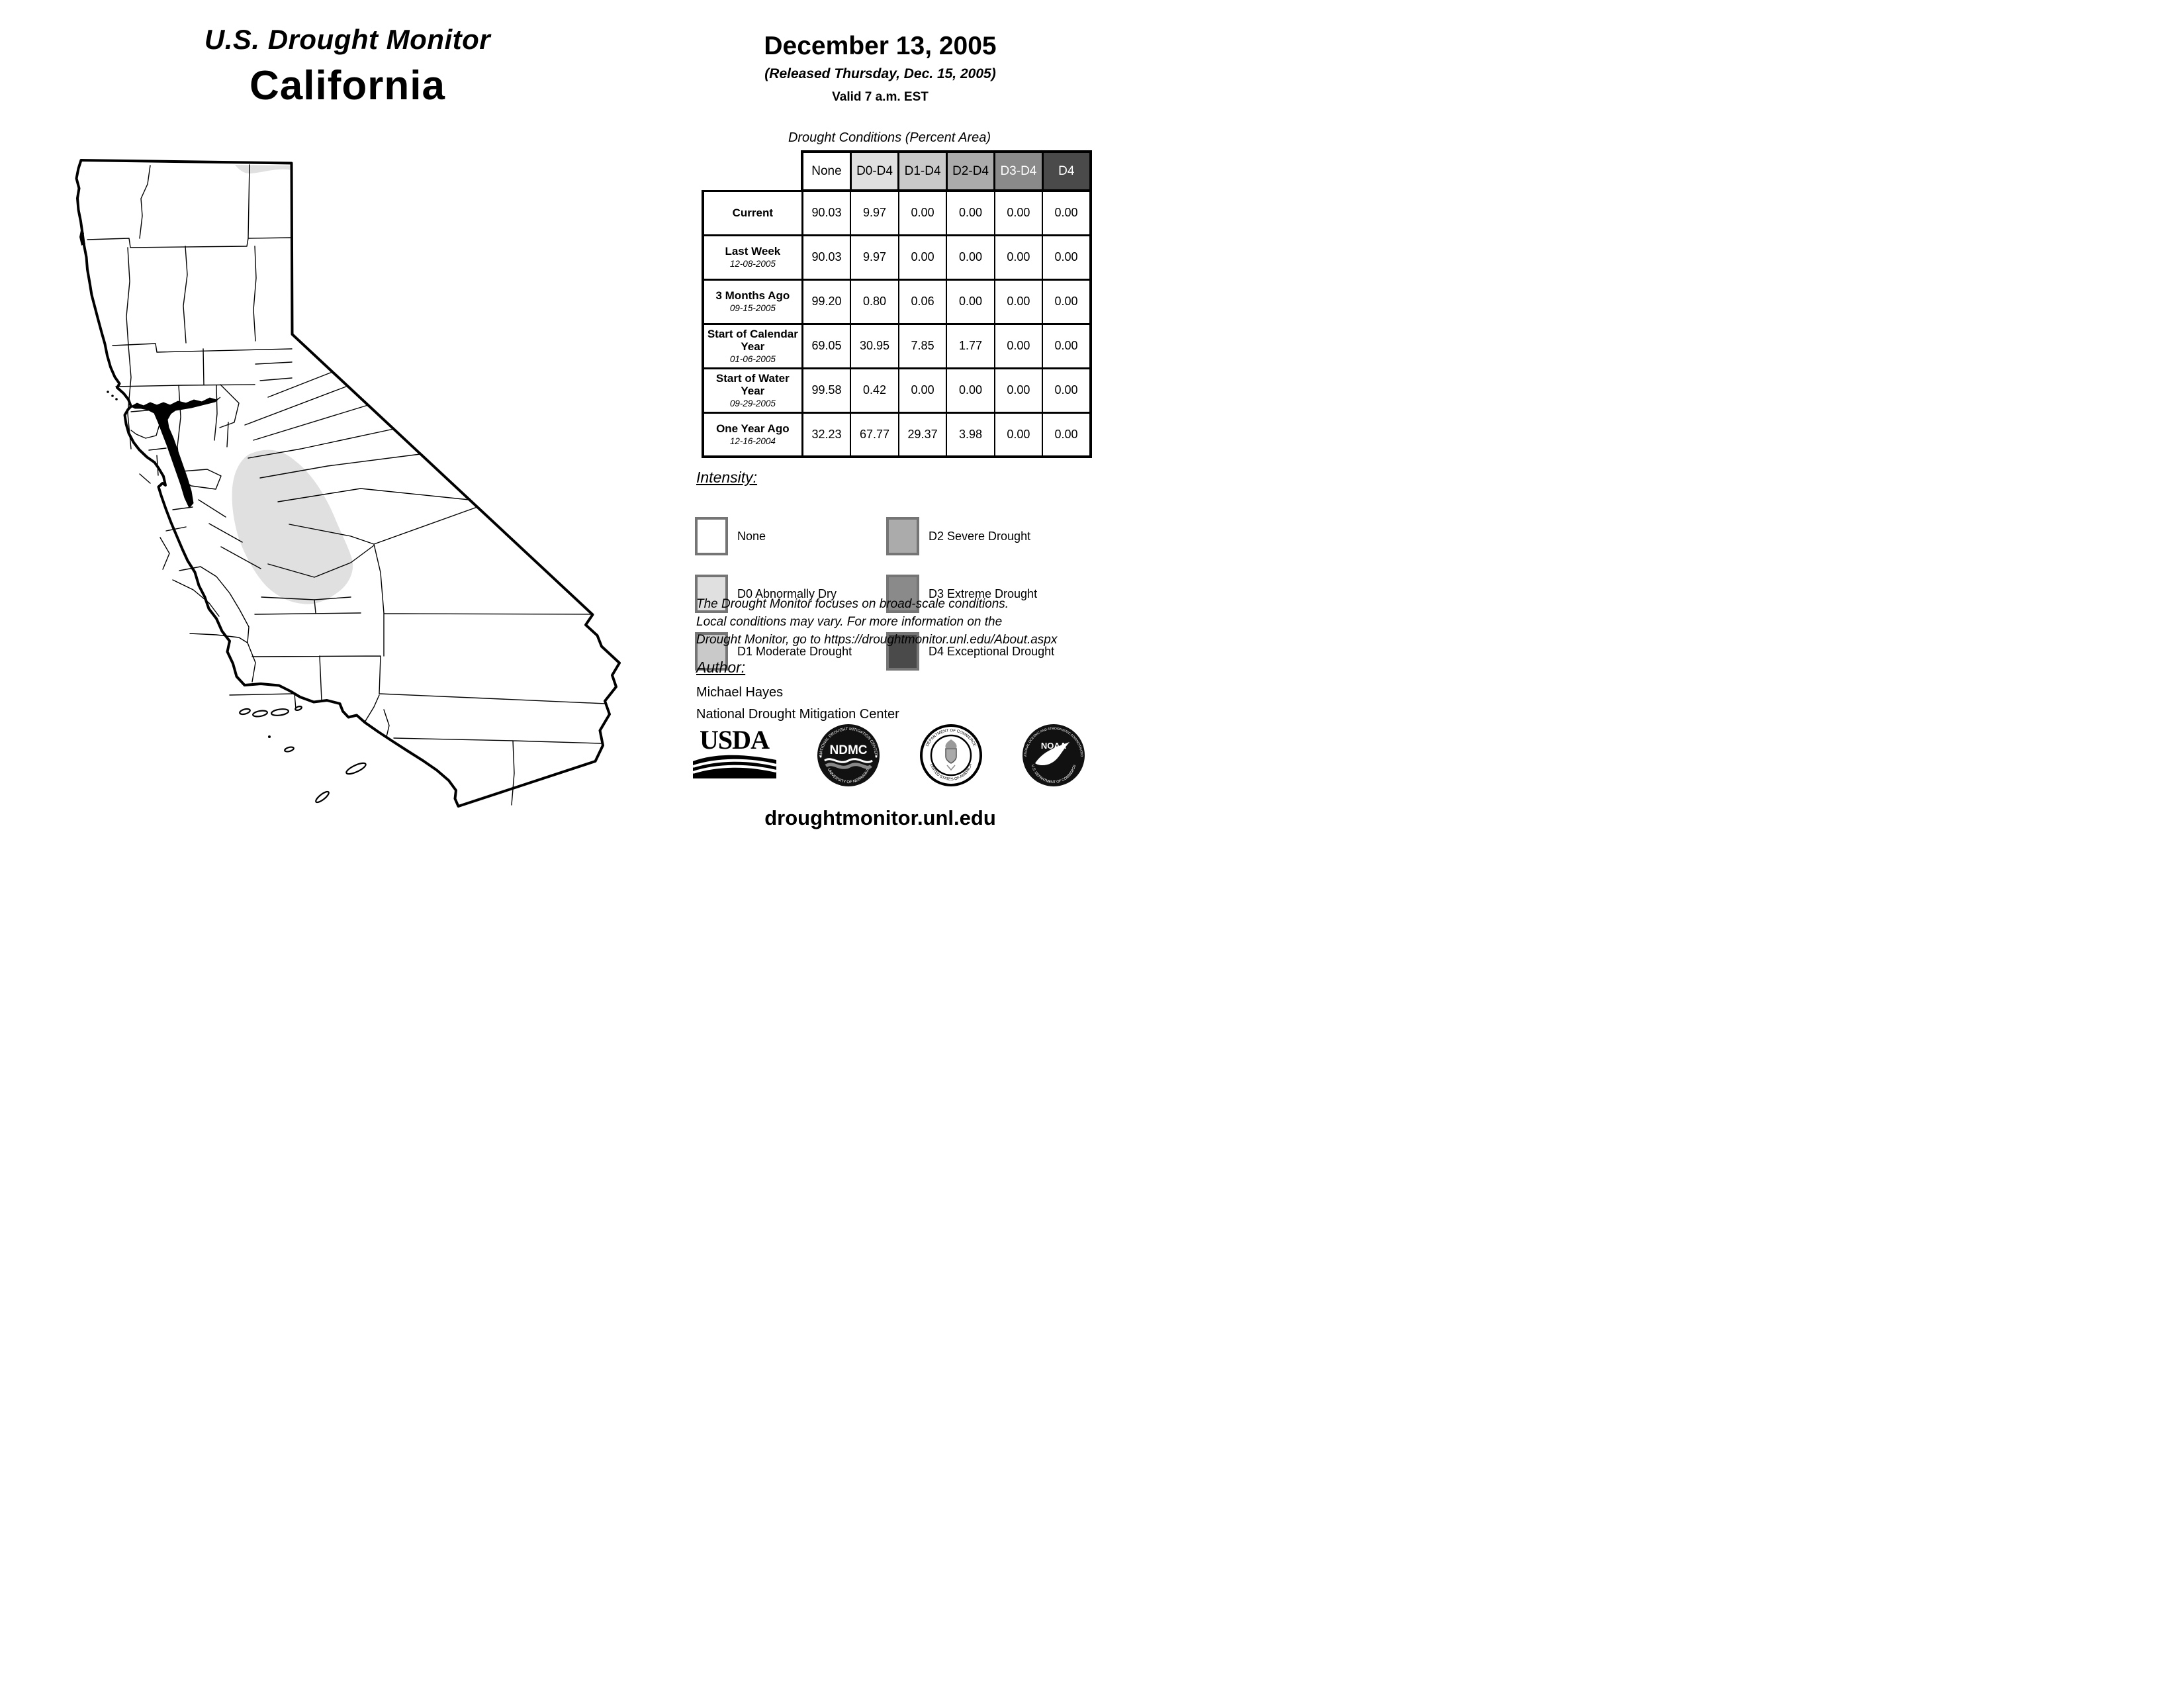  I want to click on legend-item-d0: D0 Abnormally Dry, so click(791, 594).